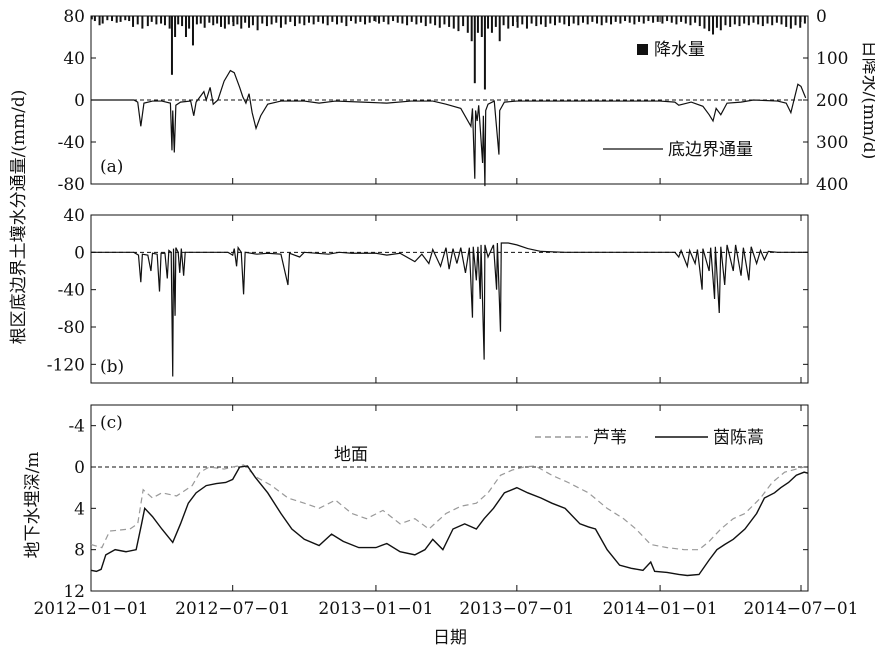 This screenshot has width=875, height=655. What do you see at coordinates (821, 17) in the screenshot?
I see `panel-a-y2tick-label-0: 0` at bounding box center [821, 17].